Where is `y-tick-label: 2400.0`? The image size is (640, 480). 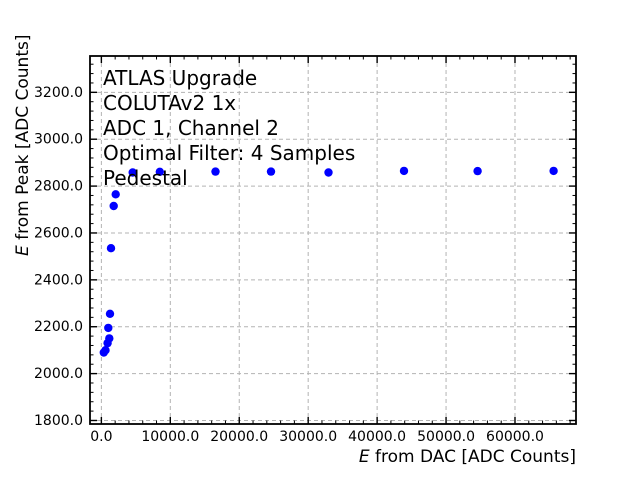 y-tick-label: 2400.0 is located at coordinates (58, 280).